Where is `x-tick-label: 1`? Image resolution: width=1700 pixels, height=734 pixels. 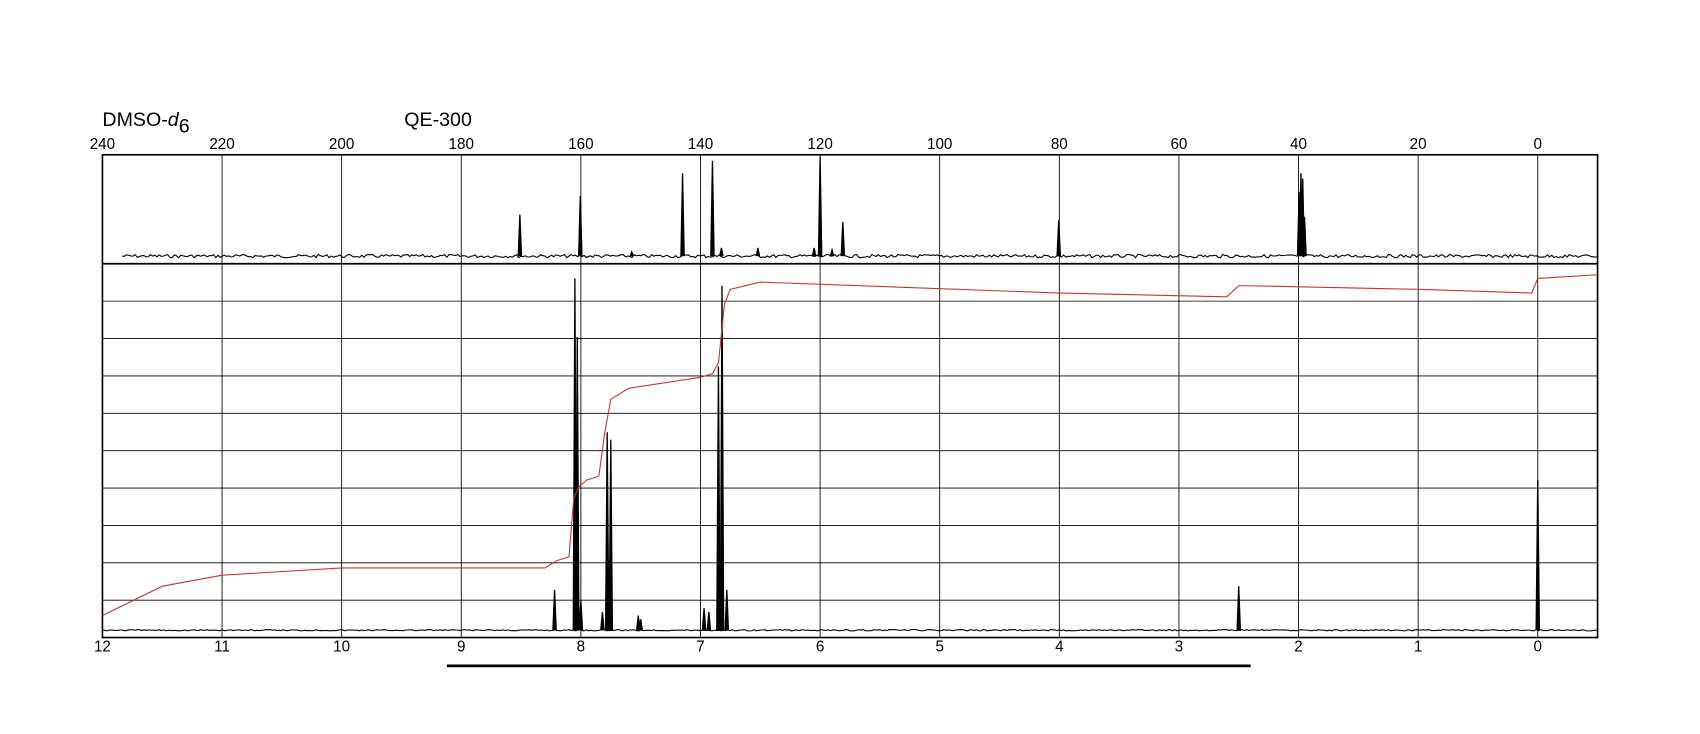
x-tick-label: 1 is located at coordinates (1418, 646).